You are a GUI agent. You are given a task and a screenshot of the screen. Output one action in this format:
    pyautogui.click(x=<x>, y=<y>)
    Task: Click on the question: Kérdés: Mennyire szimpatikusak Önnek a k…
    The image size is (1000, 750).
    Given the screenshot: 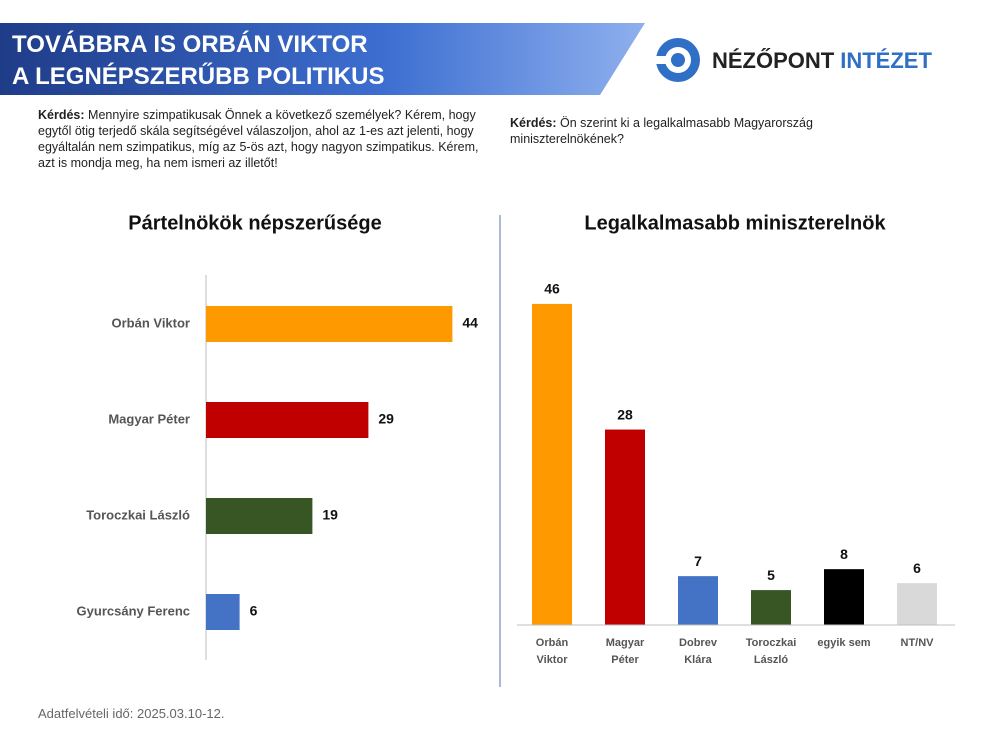 What is the action you would take?
    pyautogui.click(x=263, y=139)
    